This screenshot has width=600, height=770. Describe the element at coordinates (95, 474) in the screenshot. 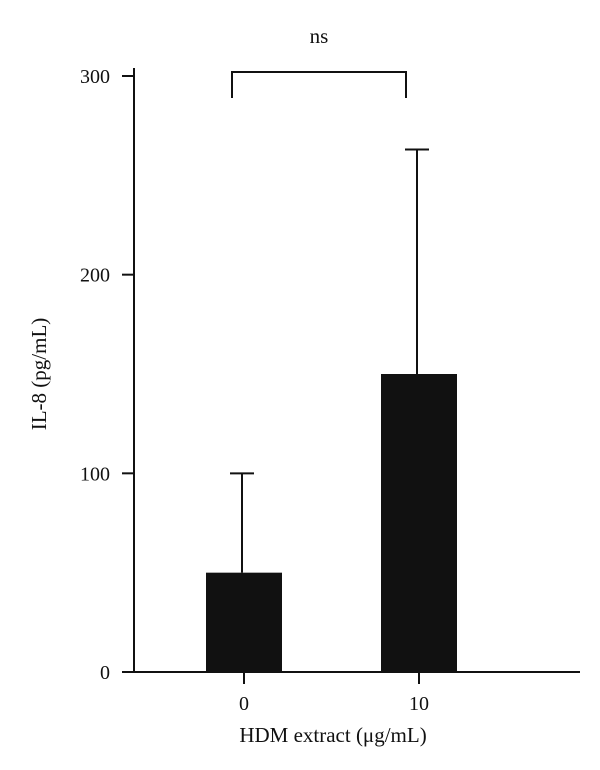

I see `y-tick-label: 100` at that location.